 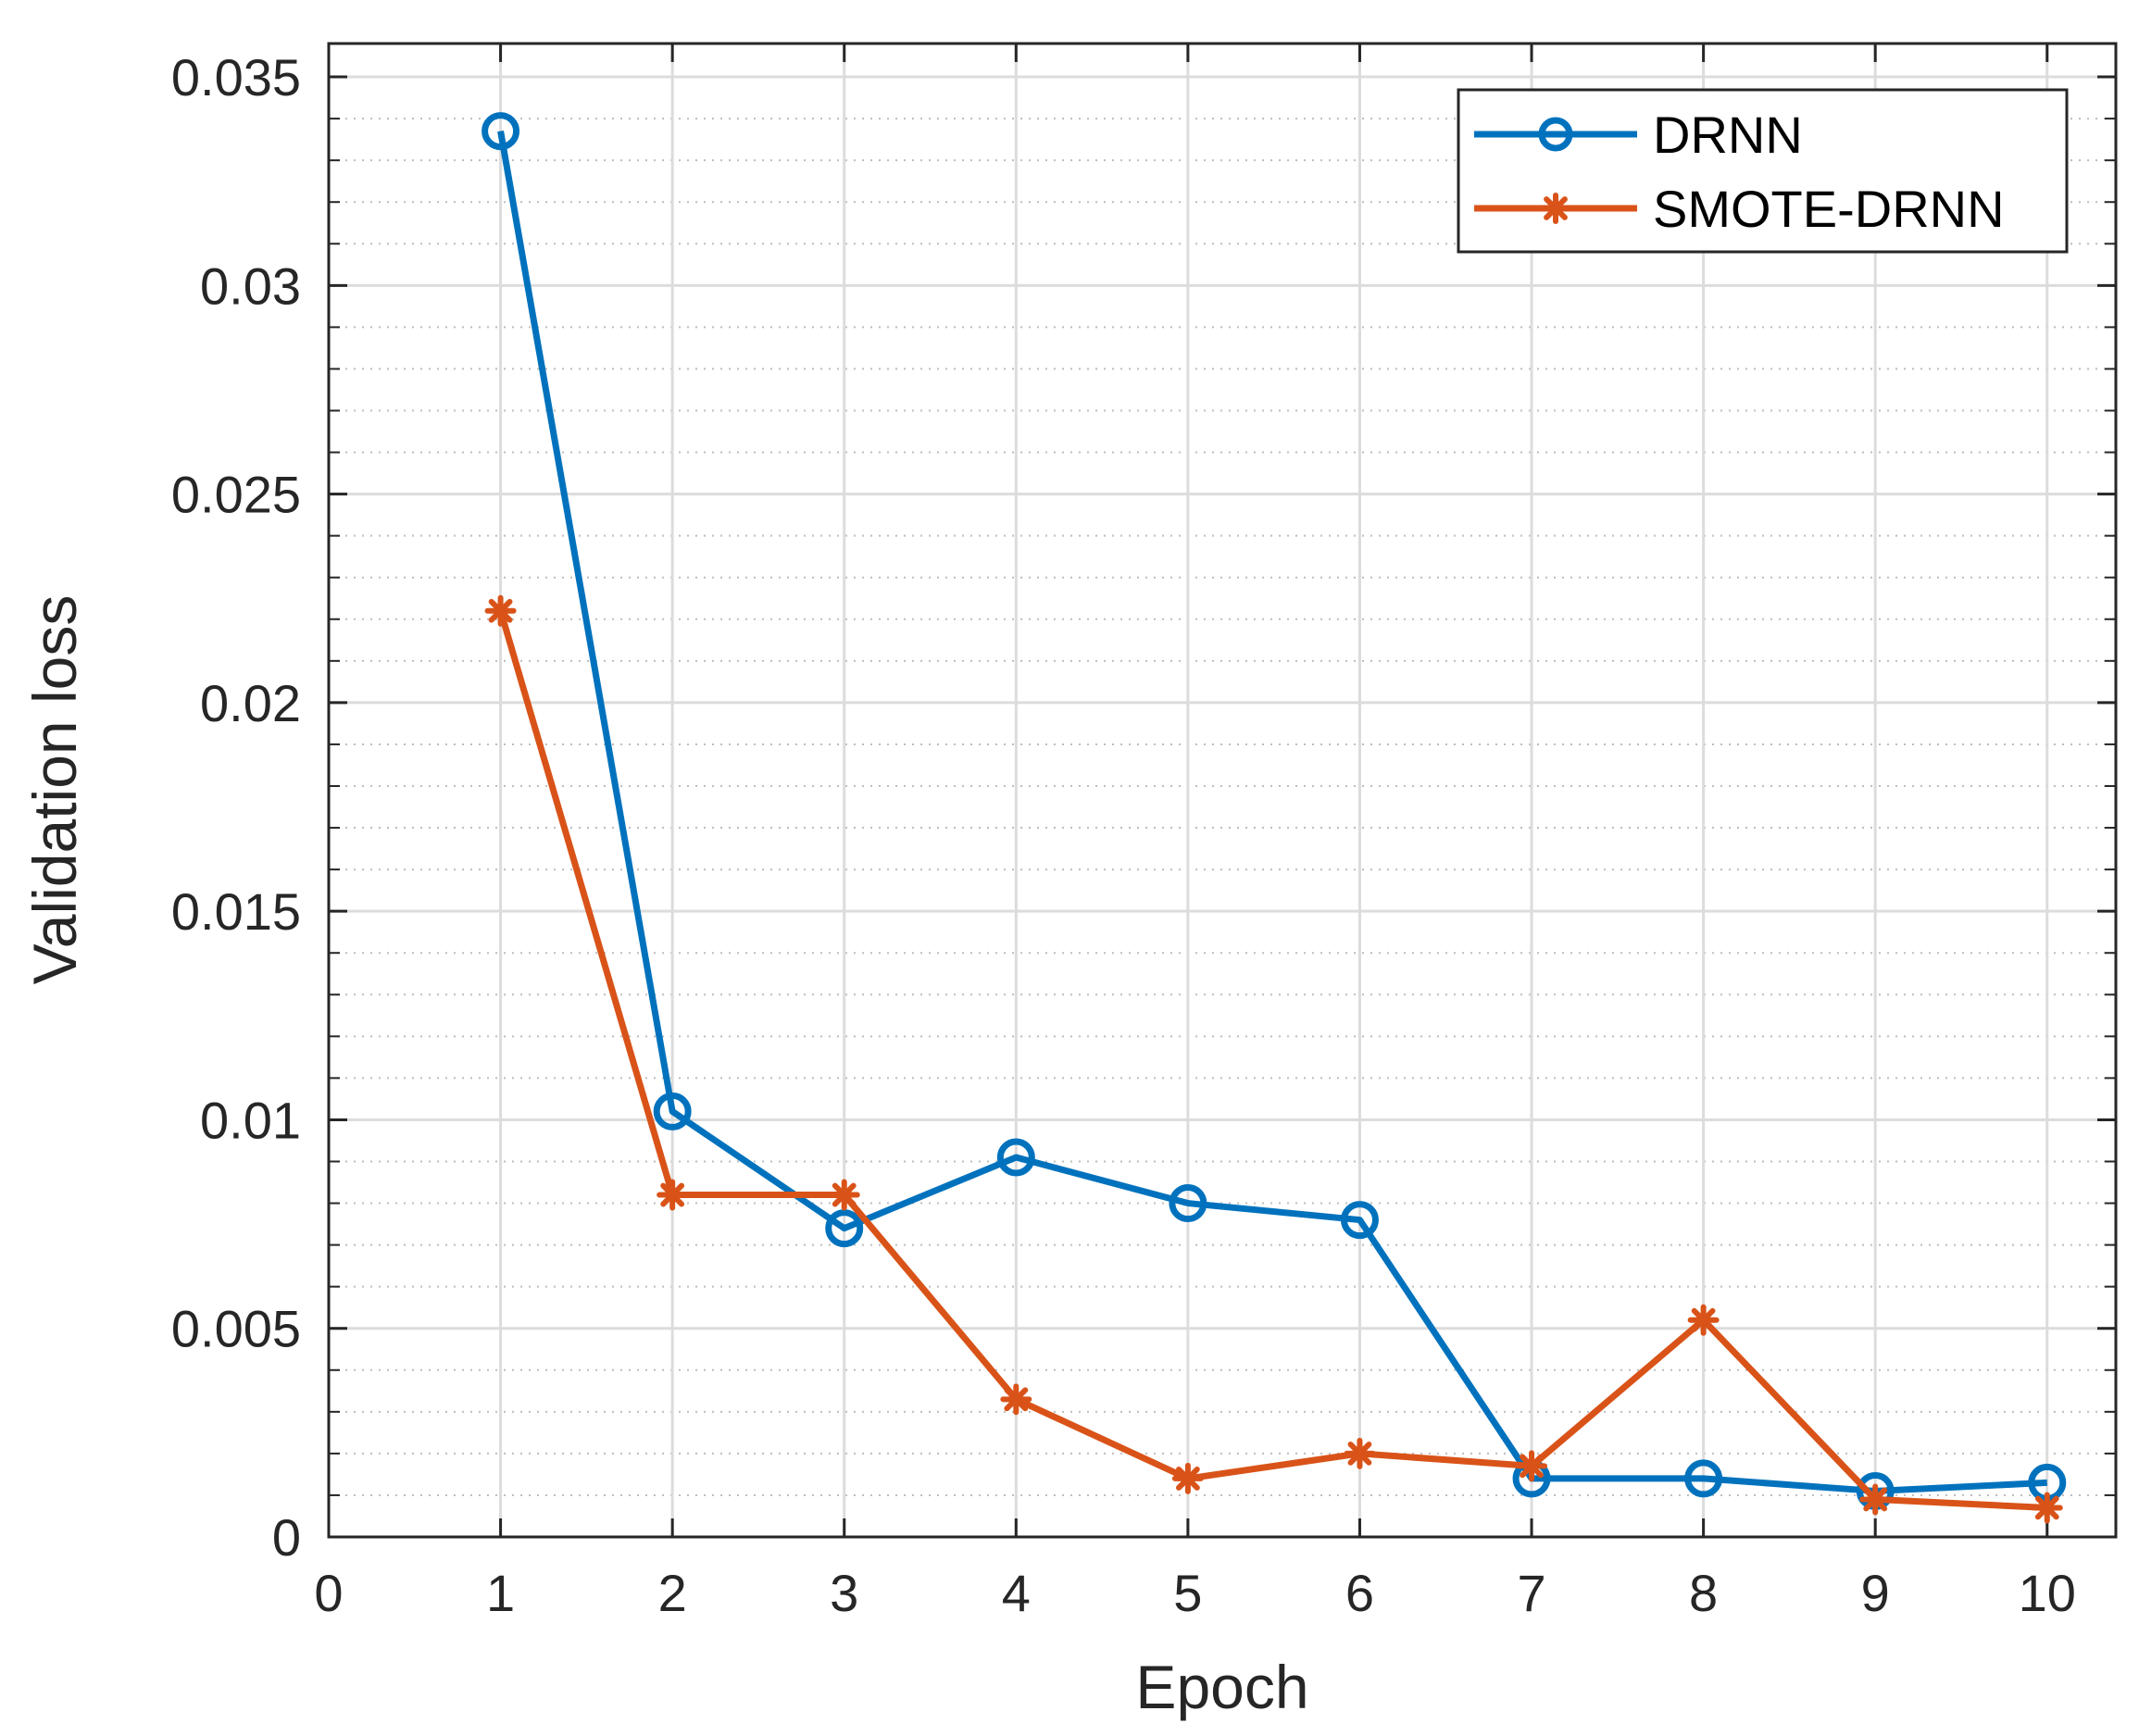 I want to click on legend-marker-drnn, so click(x=1555, y=134).